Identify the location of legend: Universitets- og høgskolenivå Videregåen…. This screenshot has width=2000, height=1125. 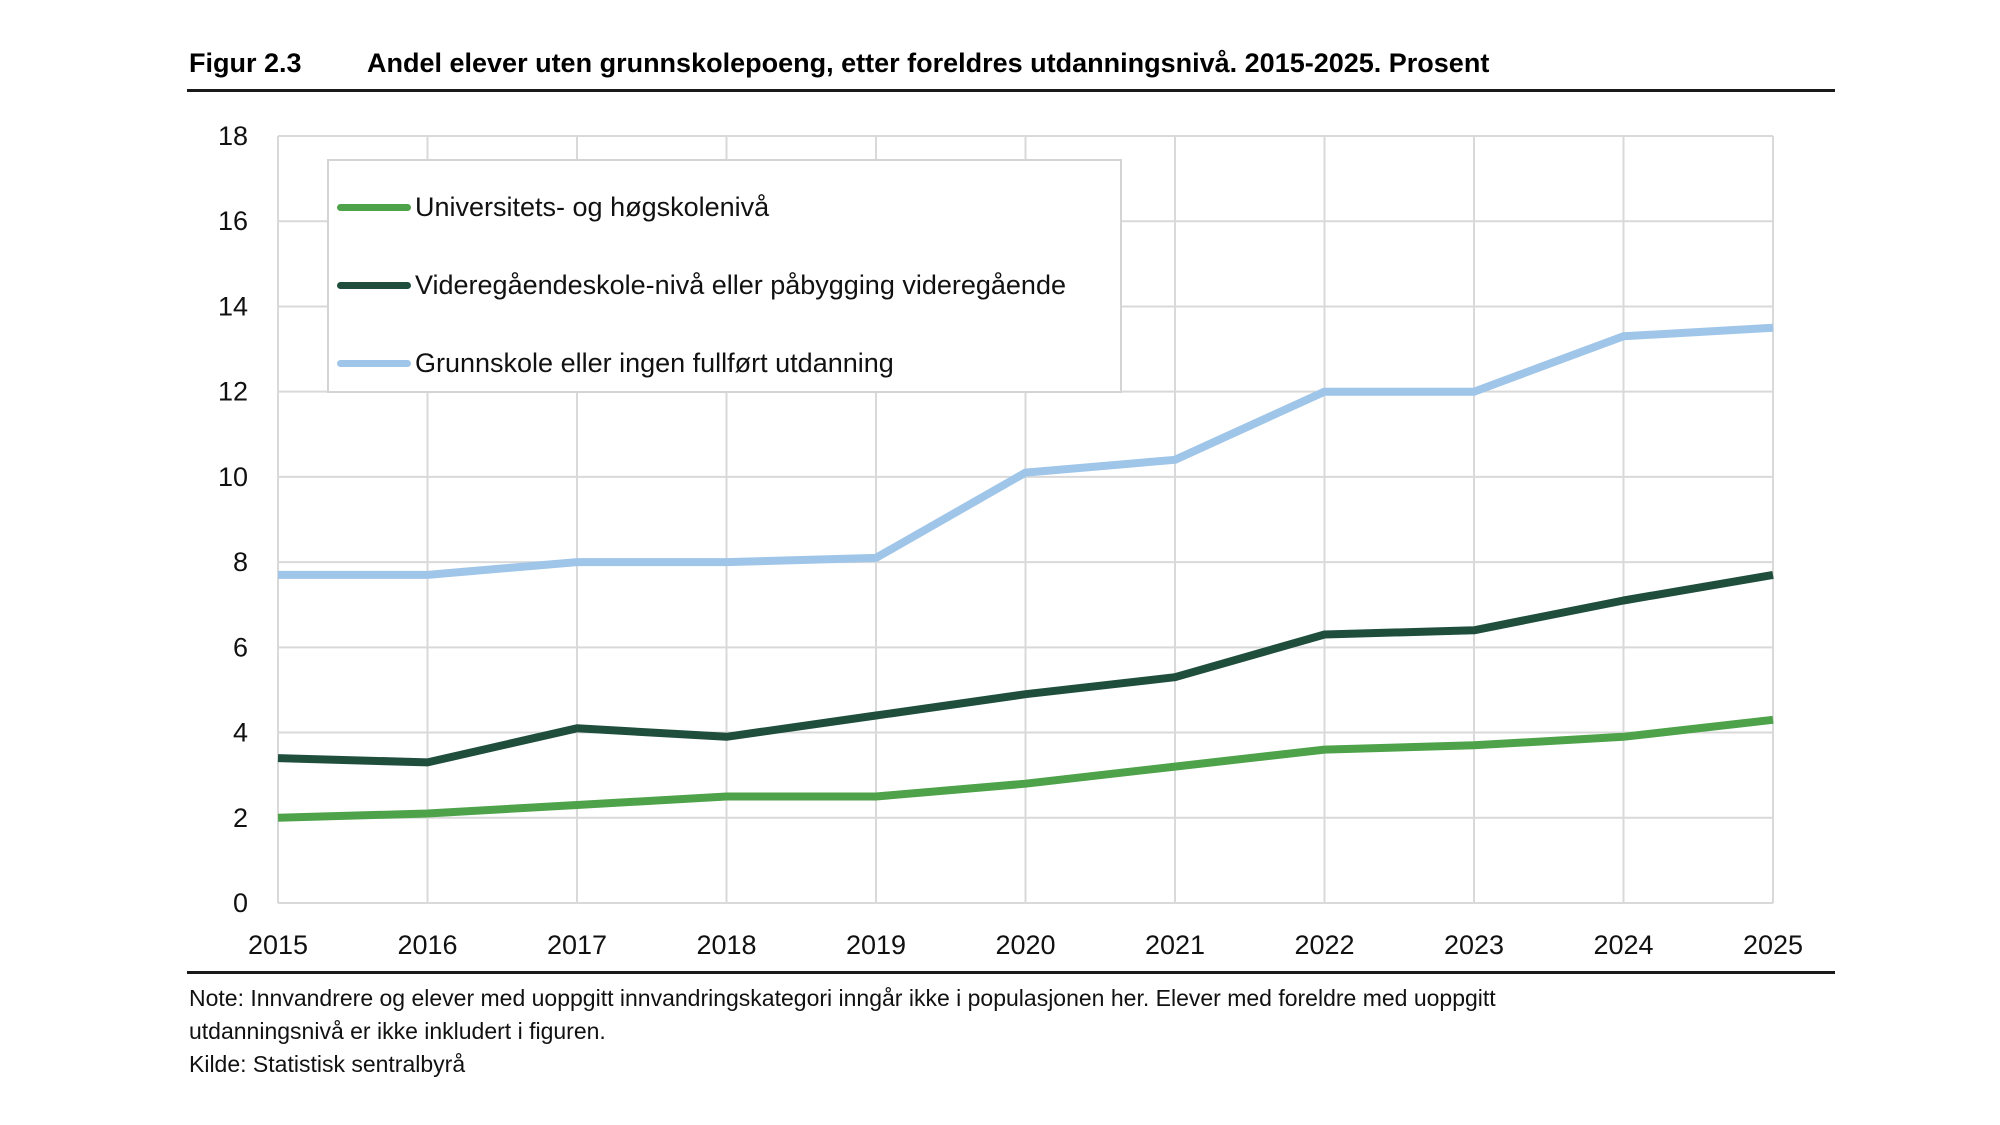
(724, 276).